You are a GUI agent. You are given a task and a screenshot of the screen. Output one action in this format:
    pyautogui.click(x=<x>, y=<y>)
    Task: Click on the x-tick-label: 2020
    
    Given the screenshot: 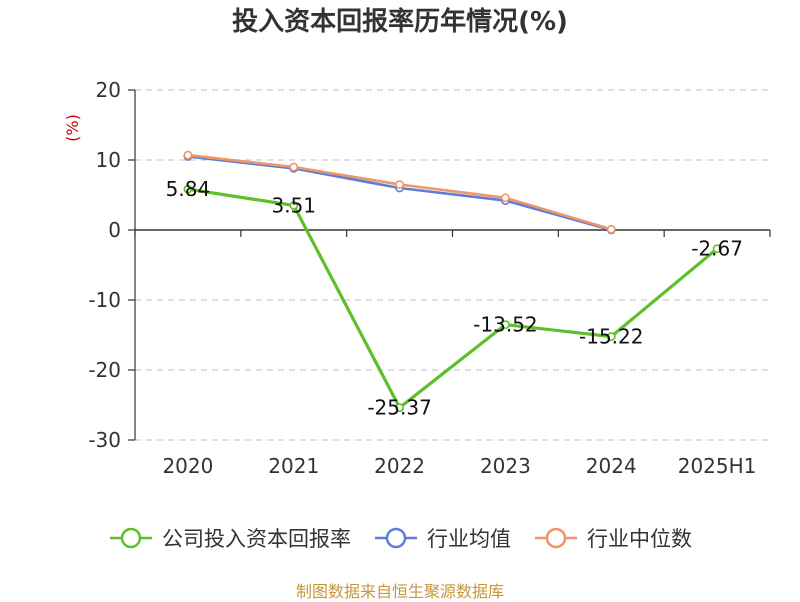 What is the action you would take?
    pyautogui.click(x=187, y=466)
    